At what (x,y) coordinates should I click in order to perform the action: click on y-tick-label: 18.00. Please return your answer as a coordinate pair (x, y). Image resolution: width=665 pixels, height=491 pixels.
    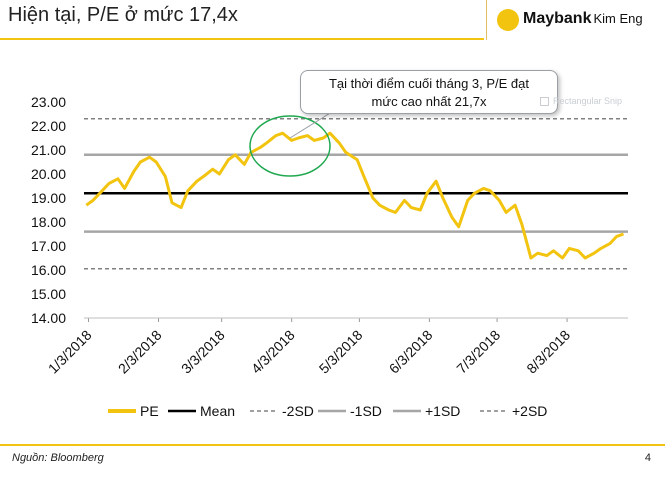
    Looking at the image, I should click on (48, 222).